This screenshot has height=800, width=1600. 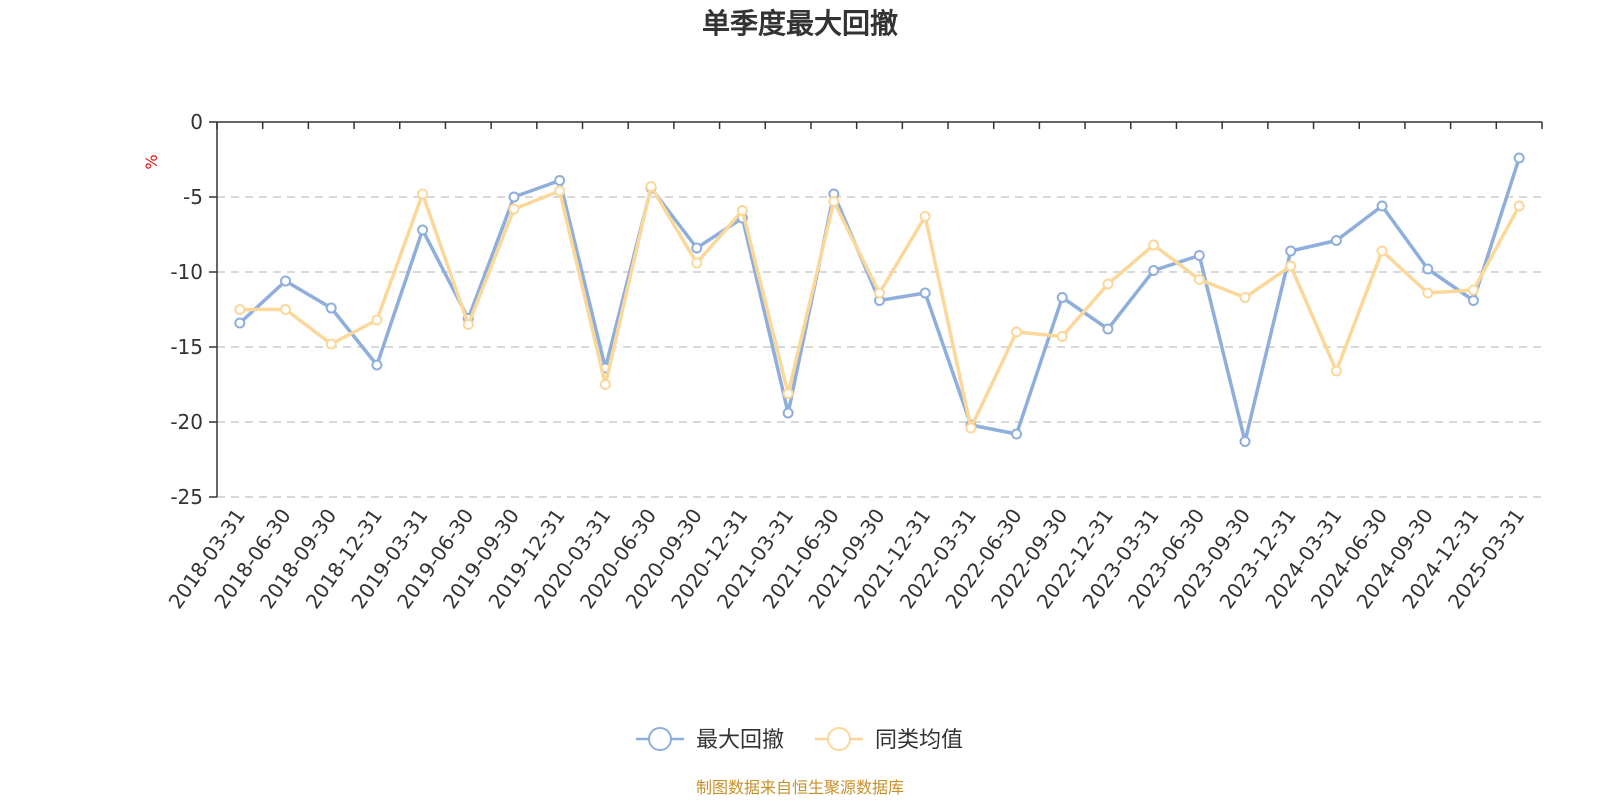 I want to click on y-axis-ticks: 0 -5 -10 -15 -20 -25, so click(x=193, y=309).